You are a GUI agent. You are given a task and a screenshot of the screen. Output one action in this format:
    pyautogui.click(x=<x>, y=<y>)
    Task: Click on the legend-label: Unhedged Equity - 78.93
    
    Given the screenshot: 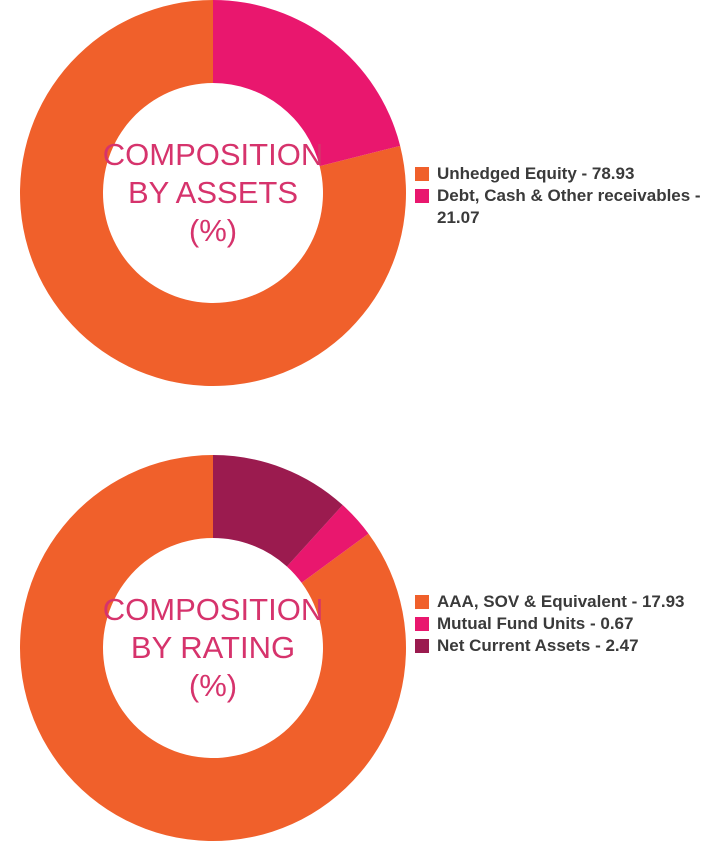 What is the action you would take?
    pyautogui.click(x=536, y=173)
    